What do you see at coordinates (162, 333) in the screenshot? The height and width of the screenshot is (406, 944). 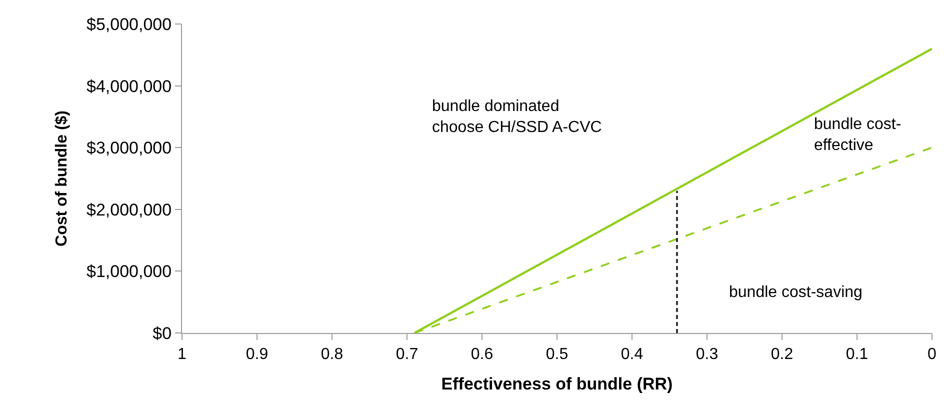 I see `y-tick-label: $0` at bounding box center [162, 333].